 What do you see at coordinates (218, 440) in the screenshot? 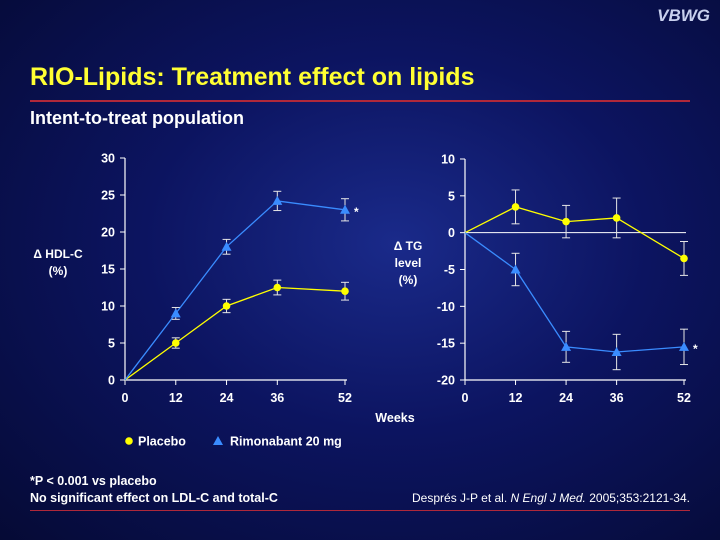
I see `legend-rimonabant-marker` at bounding box center [218, 440].